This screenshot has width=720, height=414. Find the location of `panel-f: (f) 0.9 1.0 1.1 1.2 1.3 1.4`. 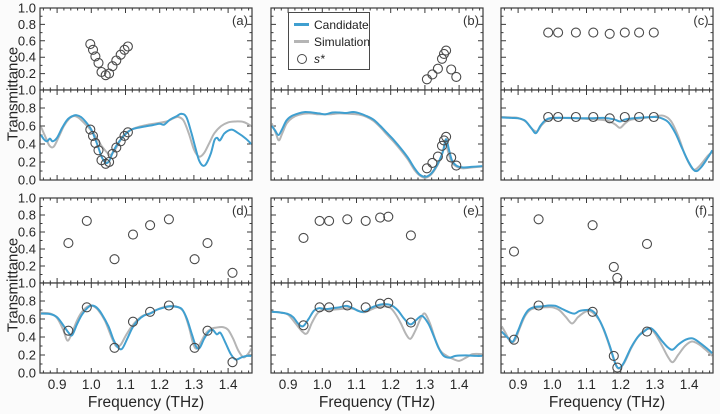

panel-f: (f) 0.9 1.0 1.1 1.2 1.3 1.4 is located at coordinates (607, 294).